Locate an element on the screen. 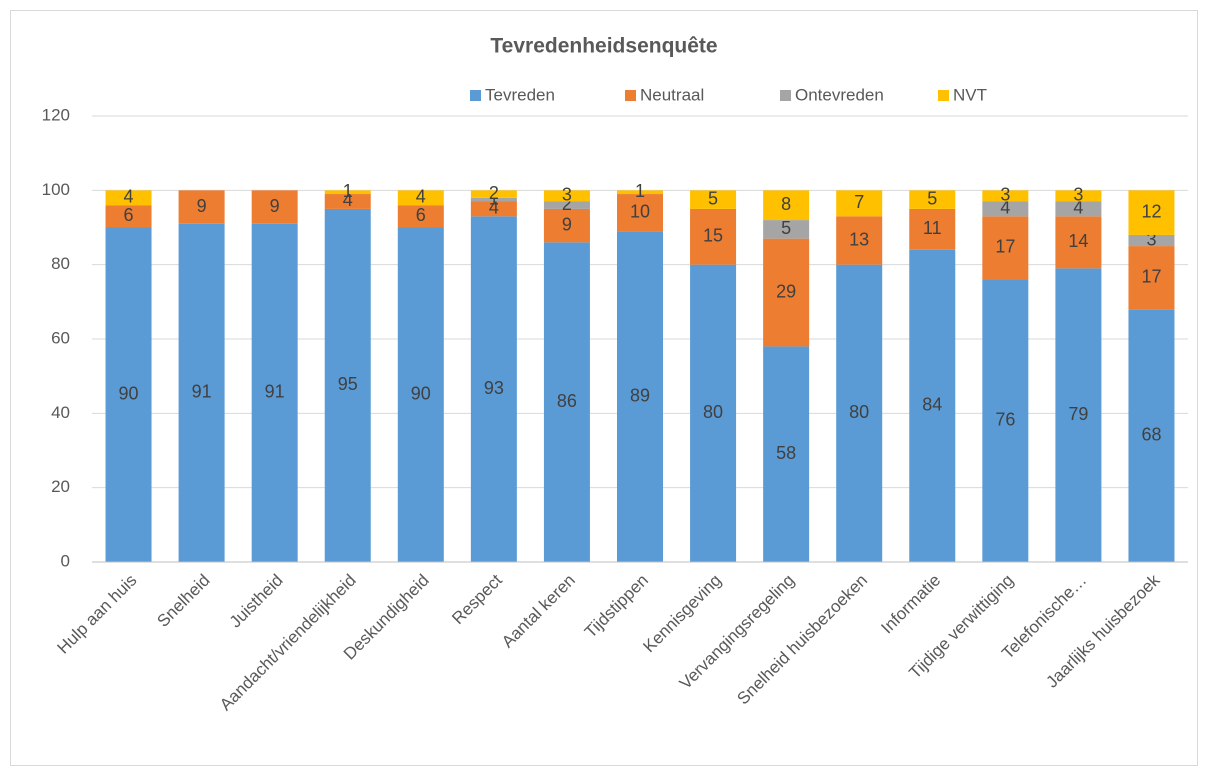 This screenshot has width=1208, height=776. chart-title: Tevredenheidsenquête is located at coordinates (603, 46).